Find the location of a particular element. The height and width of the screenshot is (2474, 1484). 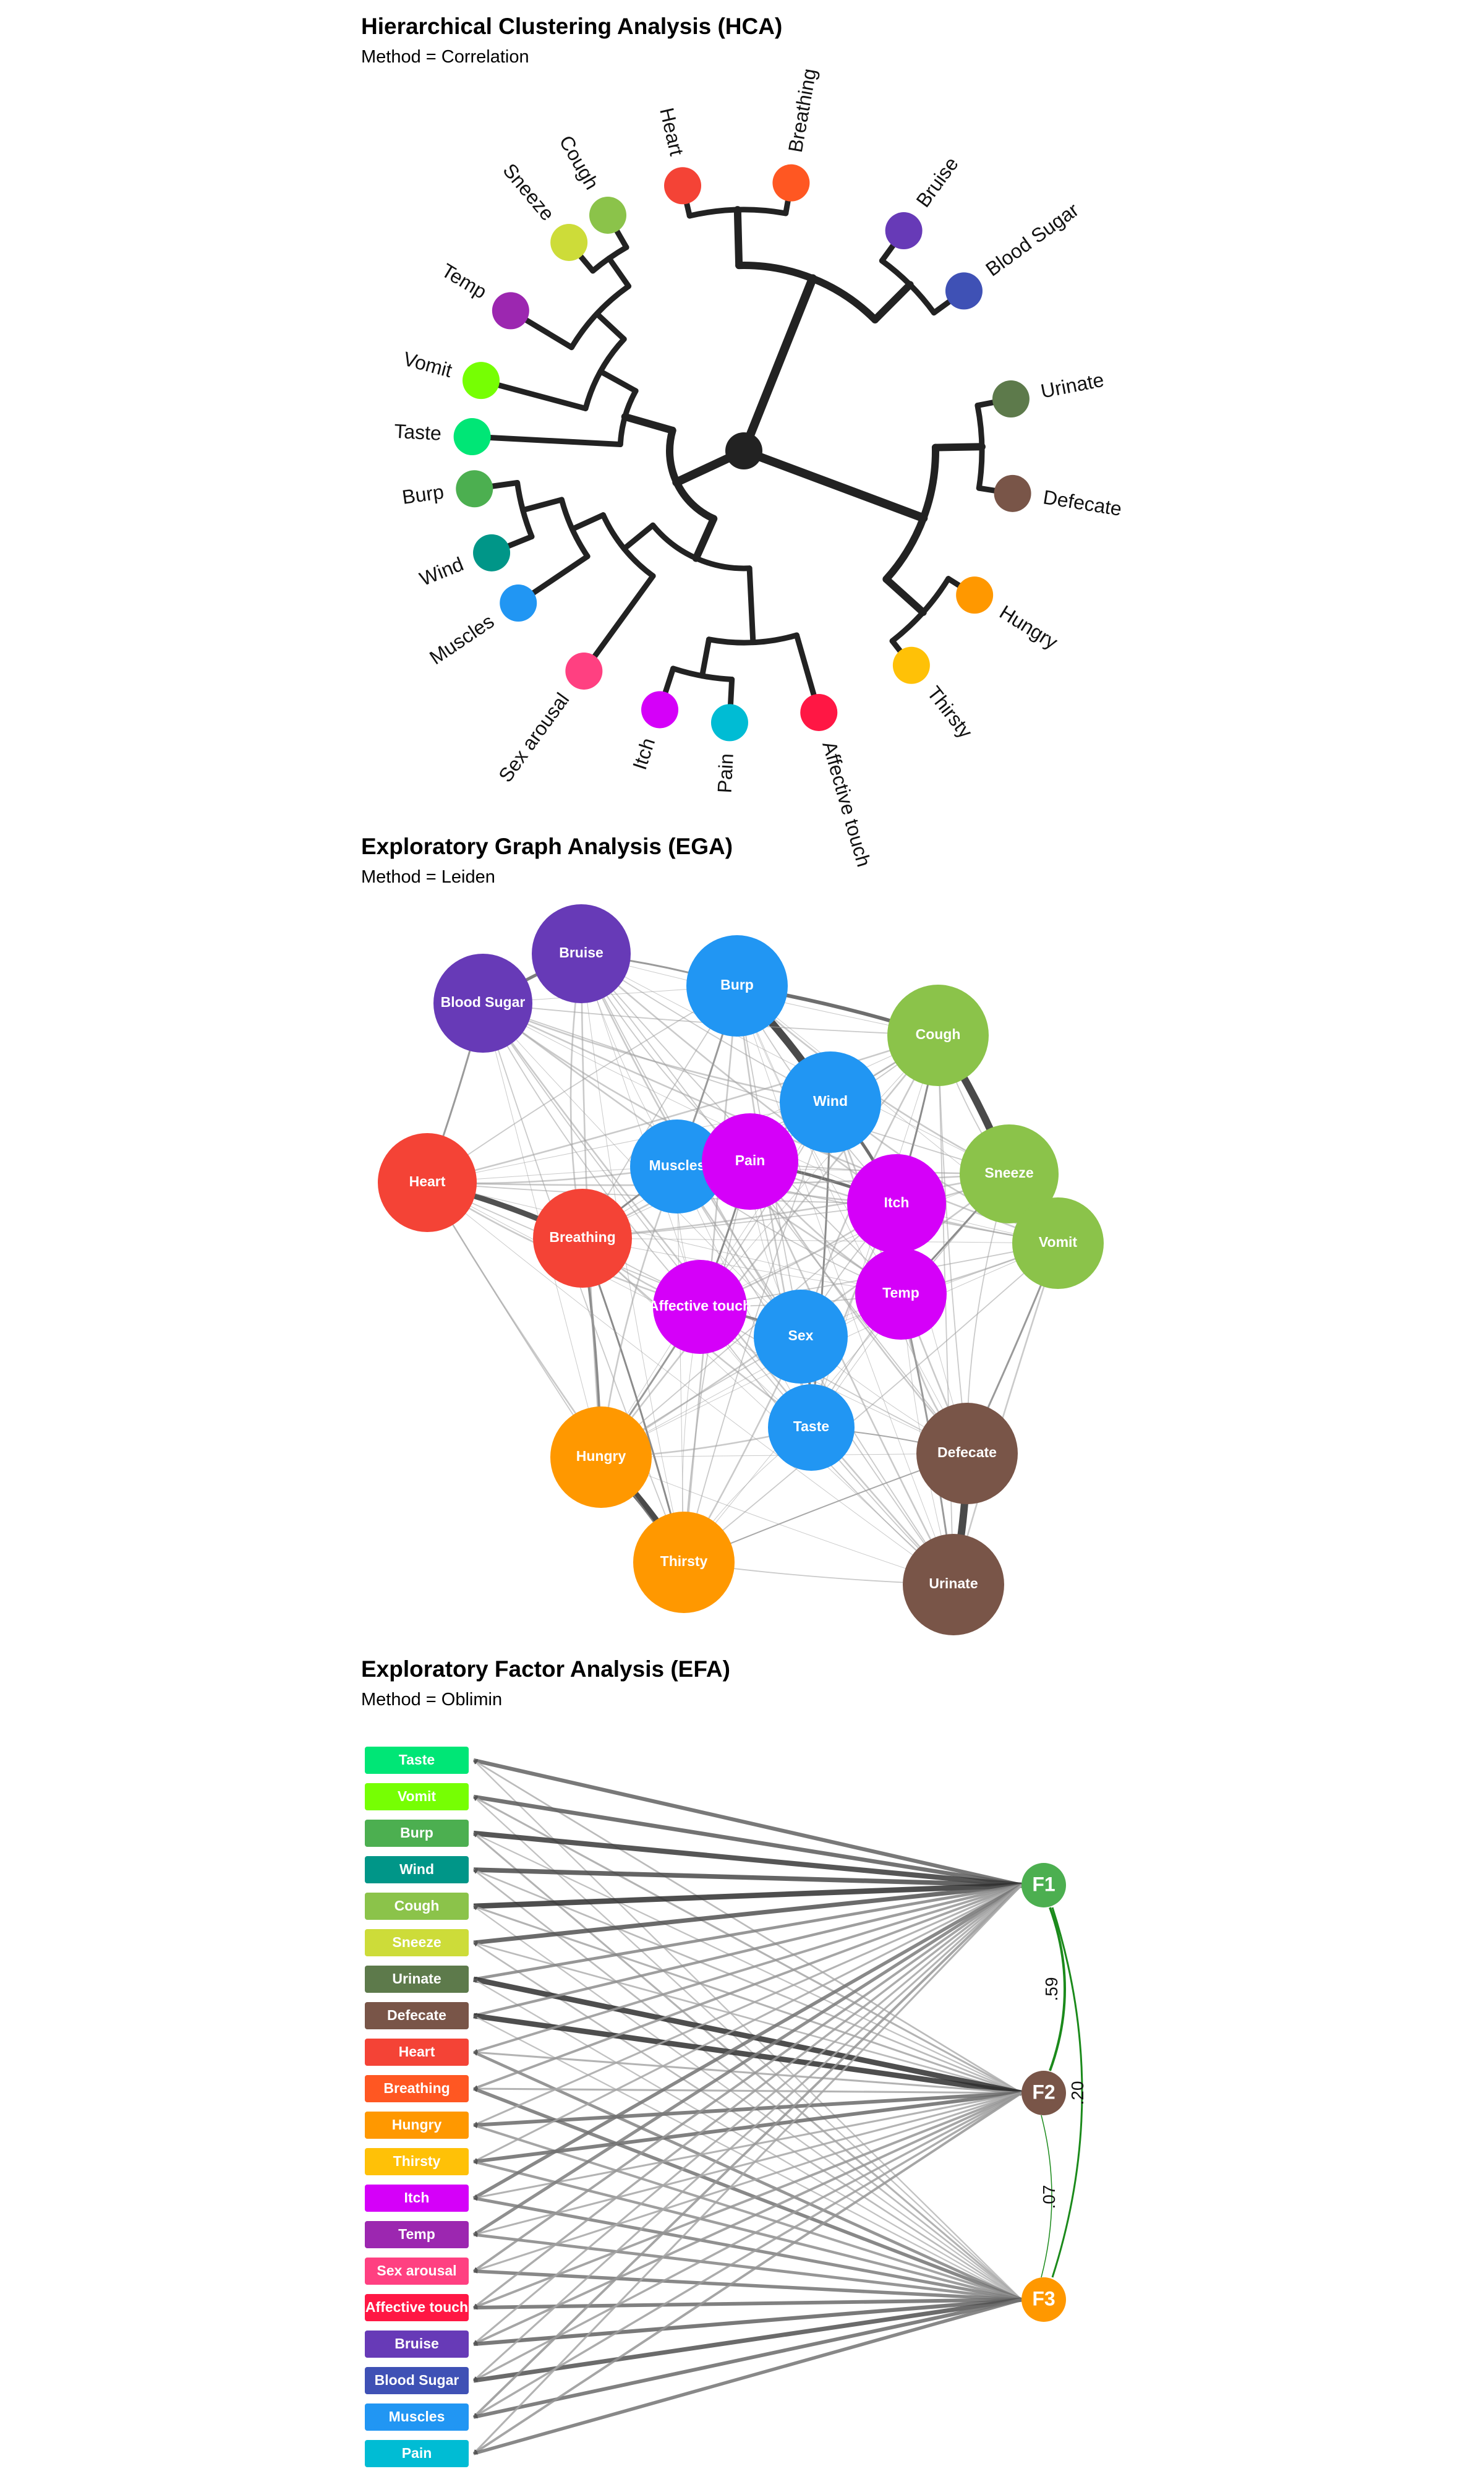

efa-item-taste is located at coordinates (417, 1761).